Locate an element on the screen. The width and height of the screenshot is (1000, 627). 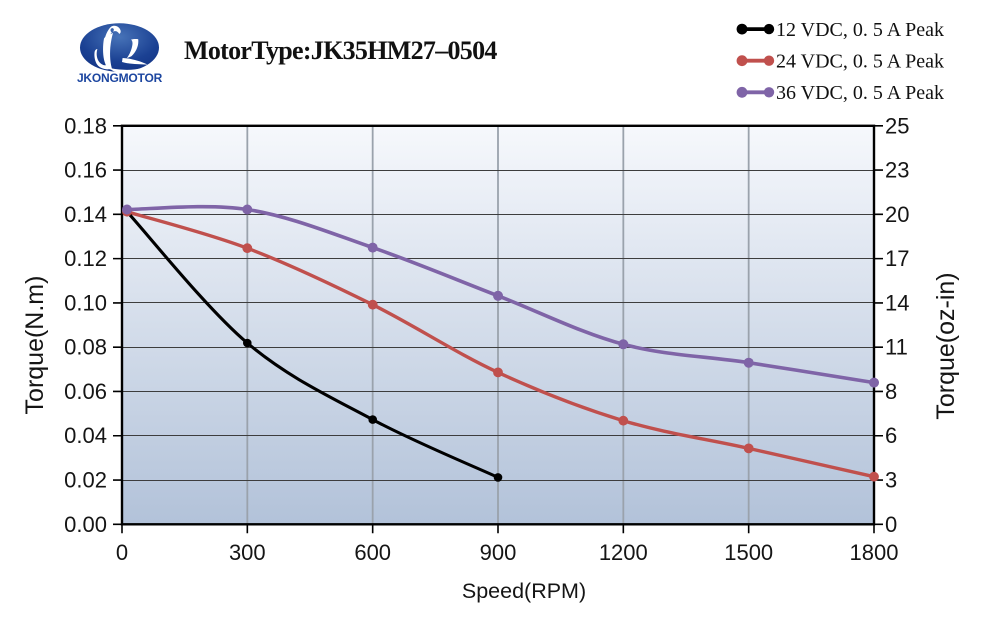
svg-text: Torque(N.m) is located at coordinates (35, 345).